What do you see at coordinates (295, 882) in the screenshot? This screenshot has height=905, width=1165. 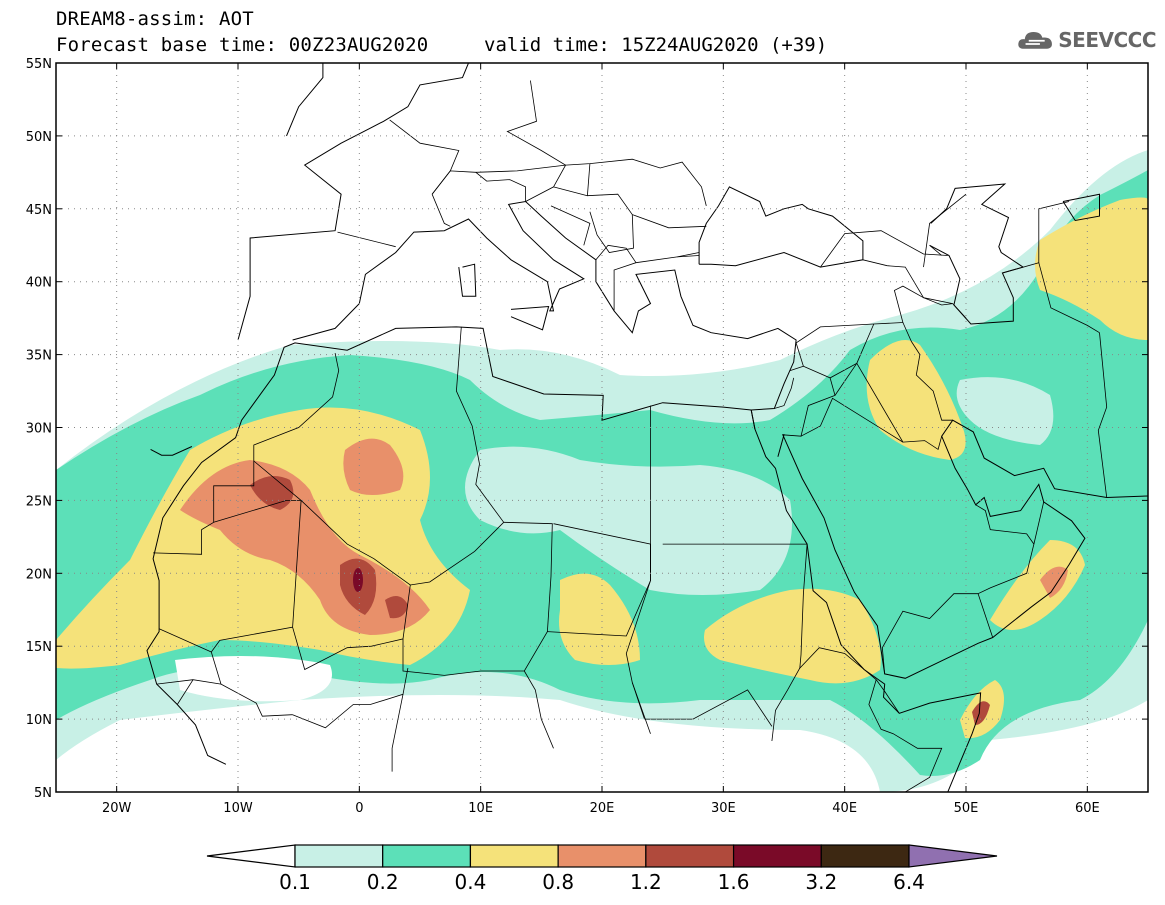 I see `colorbar-label: 0.1` at bounding box center [295, 882].